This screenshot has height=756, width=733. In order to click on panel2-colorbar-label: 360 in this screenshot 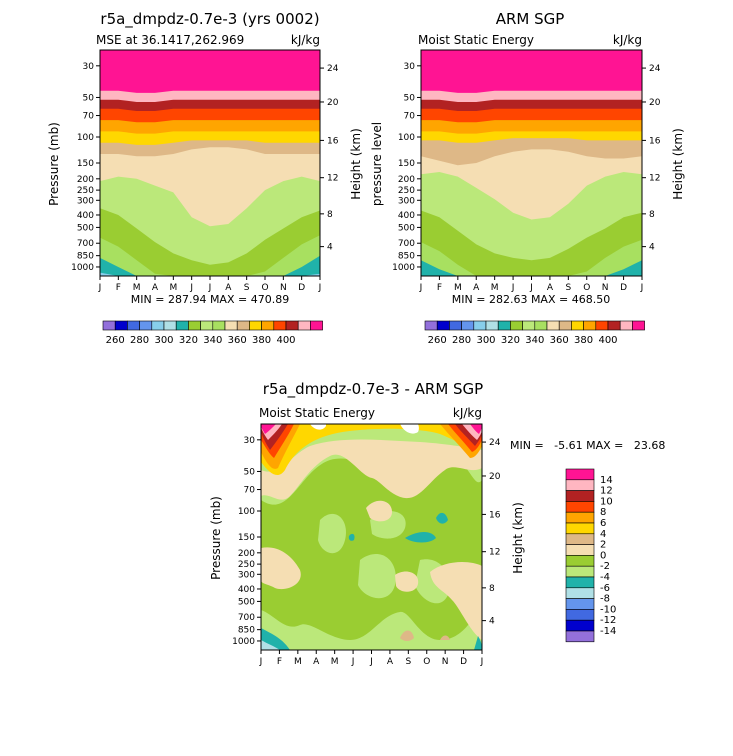, I will do `click(559, 340)`.